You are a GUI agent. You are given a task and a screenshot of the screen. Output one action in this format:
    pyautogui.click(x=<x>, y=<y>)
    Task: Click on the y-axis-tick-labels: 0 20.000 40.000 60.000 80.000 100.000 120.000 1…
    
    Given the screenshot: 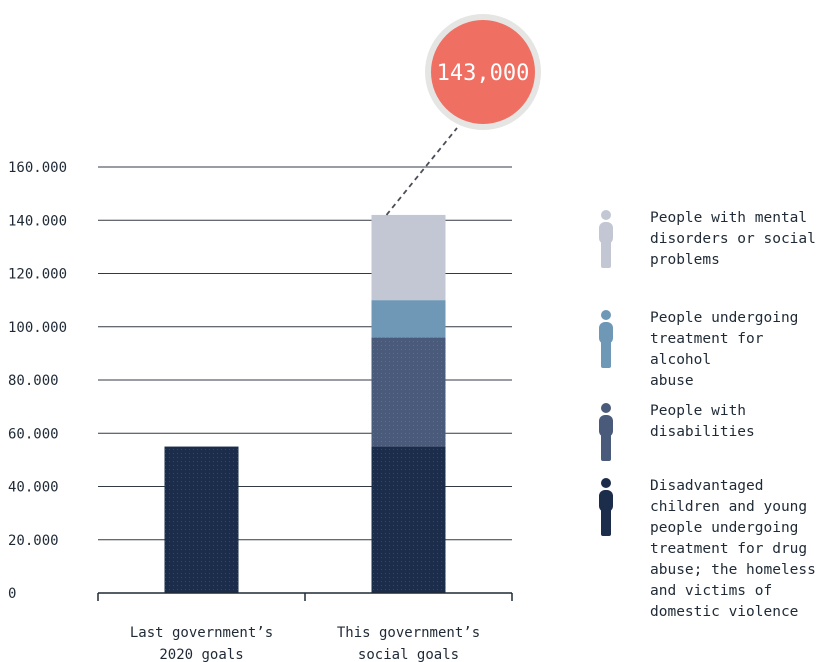 What is the action you would take?
    pyautogui.click(x=37, y=381)
    